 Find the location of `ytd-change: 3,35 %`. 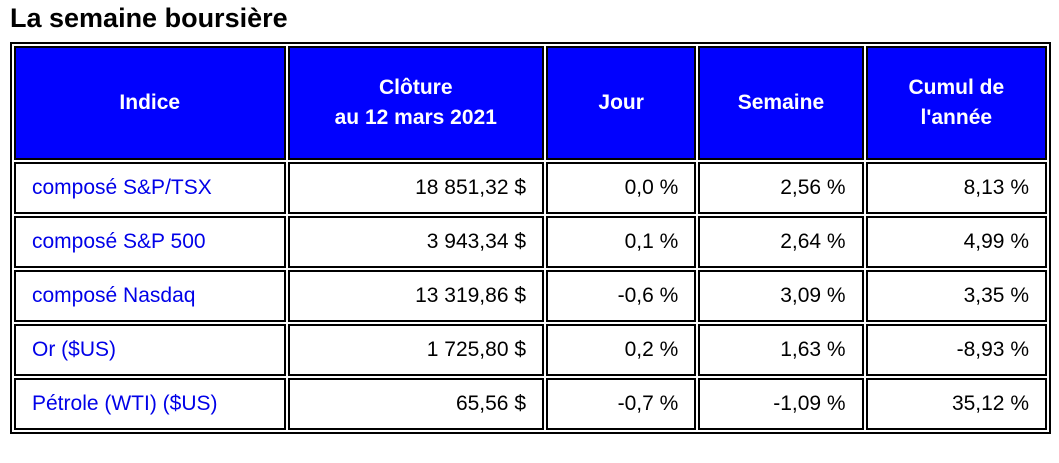

ytd-change: 3,35 % is located at coordinates (956, 296).